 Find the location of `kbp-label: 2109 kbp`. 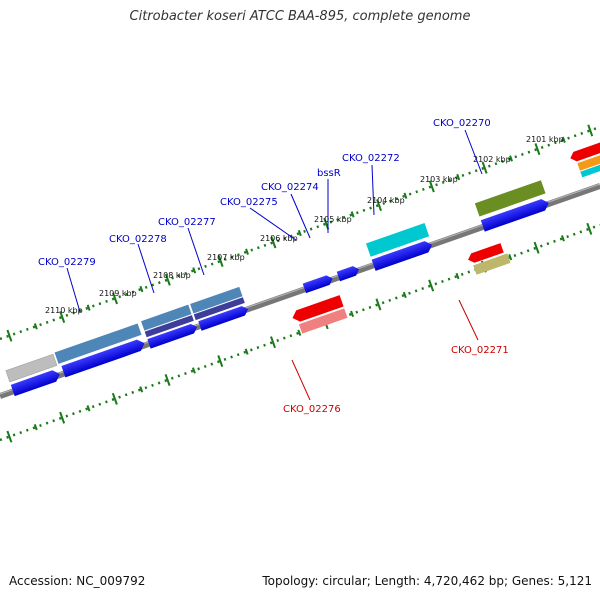

kbp-label: 2109 kbp is located at coordinates (118, 293).